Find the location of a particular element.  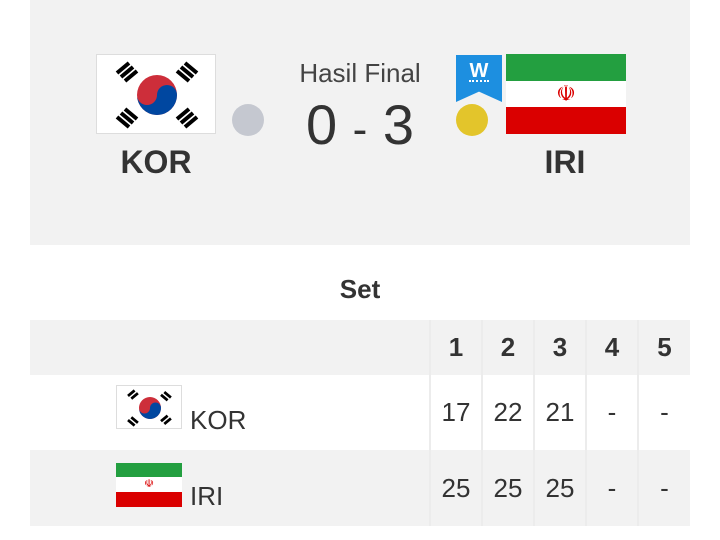

set-header: 2 is located at coordinates (507, 347).